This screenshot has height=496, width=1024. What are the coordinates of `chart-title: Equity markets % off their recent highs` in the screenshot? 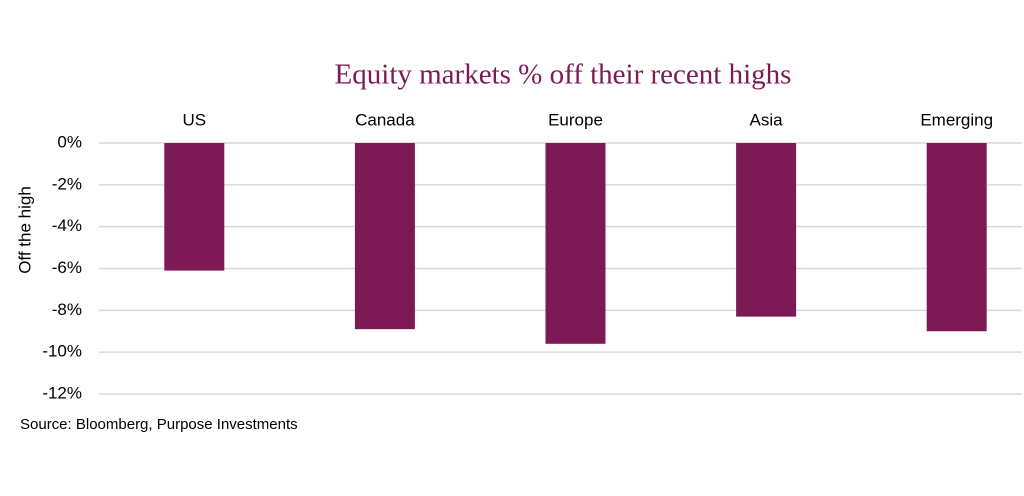 It's located at (563, 75).